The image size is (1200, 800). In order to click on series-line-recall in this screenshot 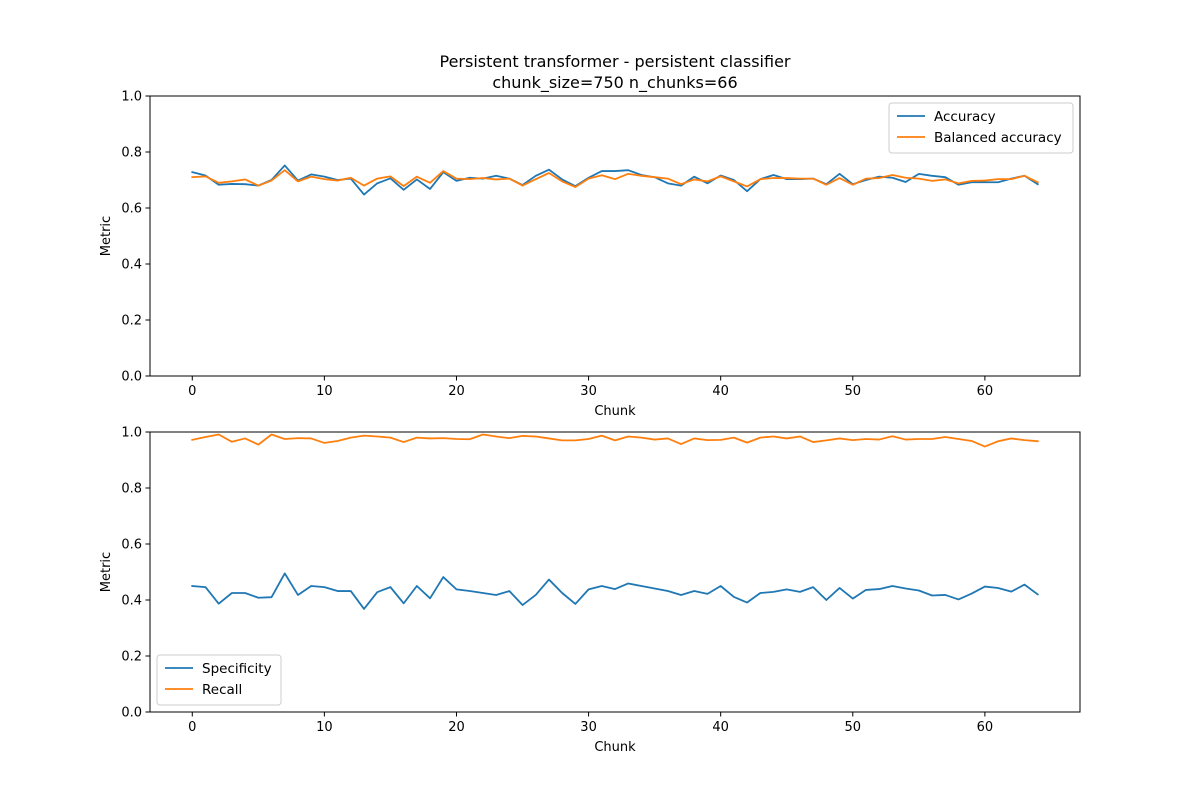, I will do `click(615, 440)`.